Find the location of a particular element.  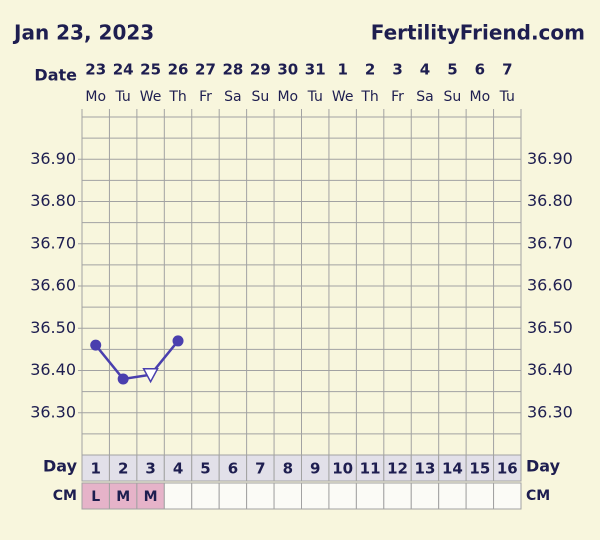

date: 25 is located at coordinates (150, 70).